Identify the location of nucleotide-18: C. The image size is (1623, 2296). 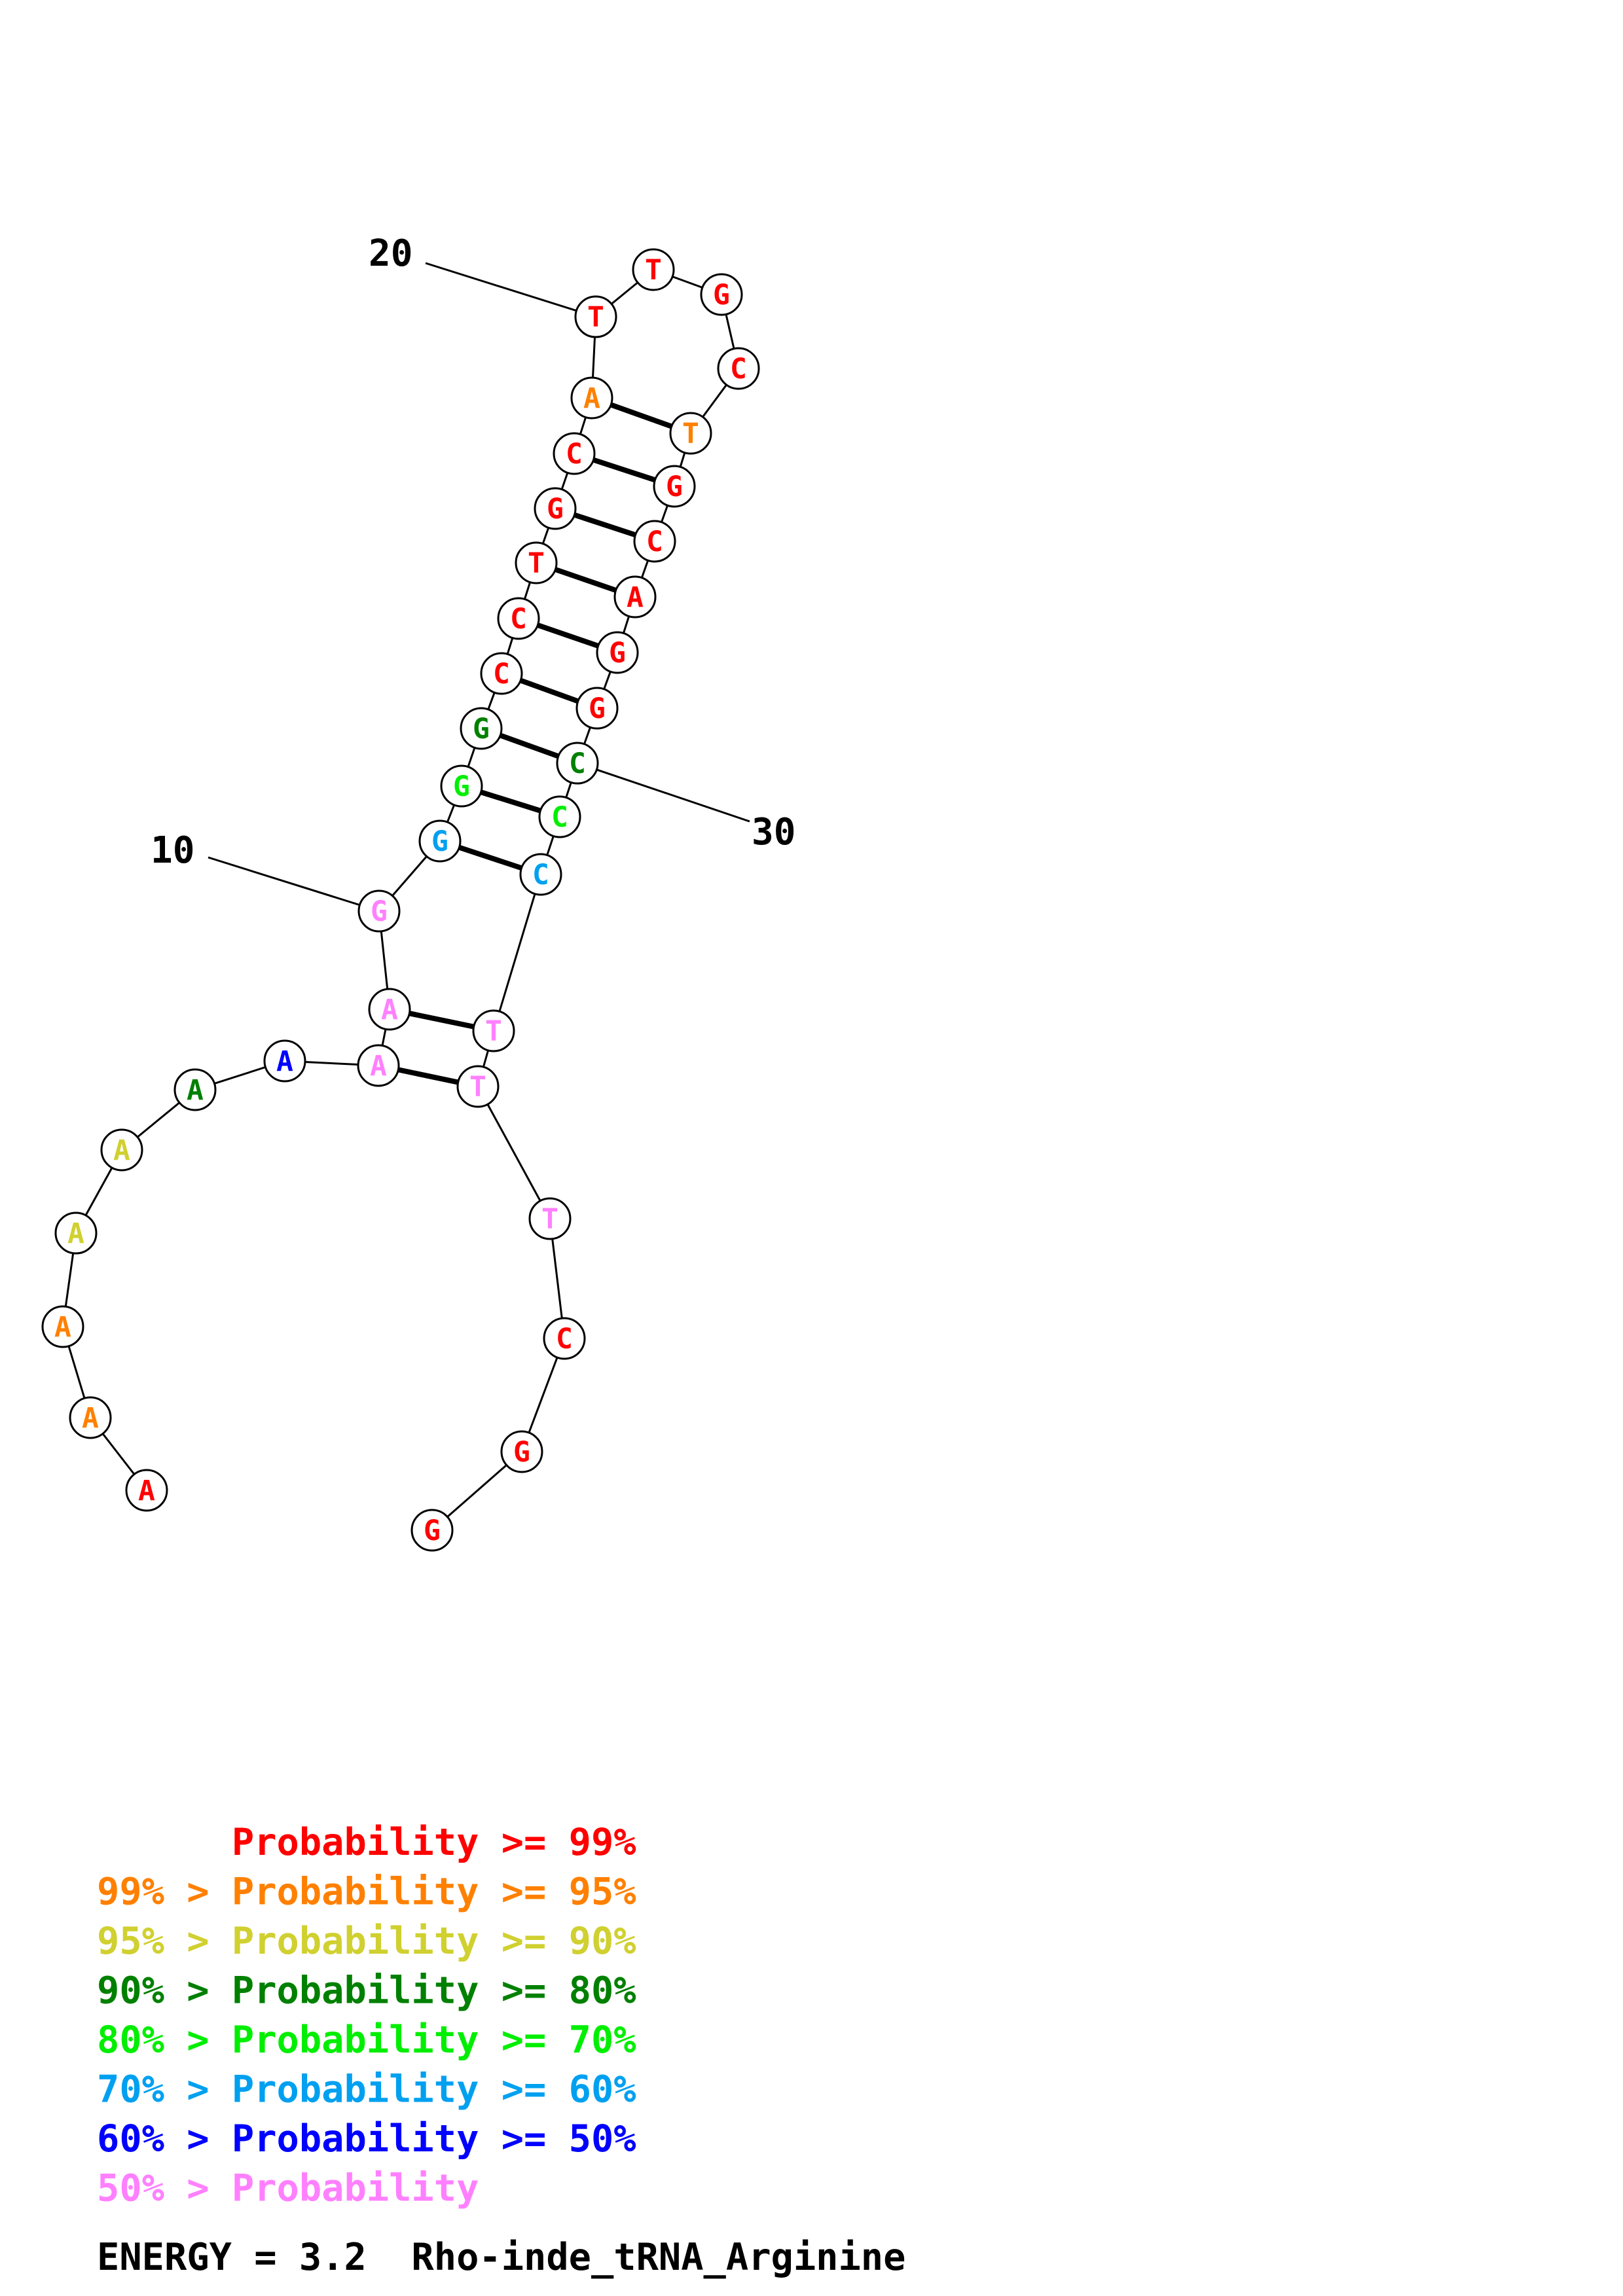
(574, 453).